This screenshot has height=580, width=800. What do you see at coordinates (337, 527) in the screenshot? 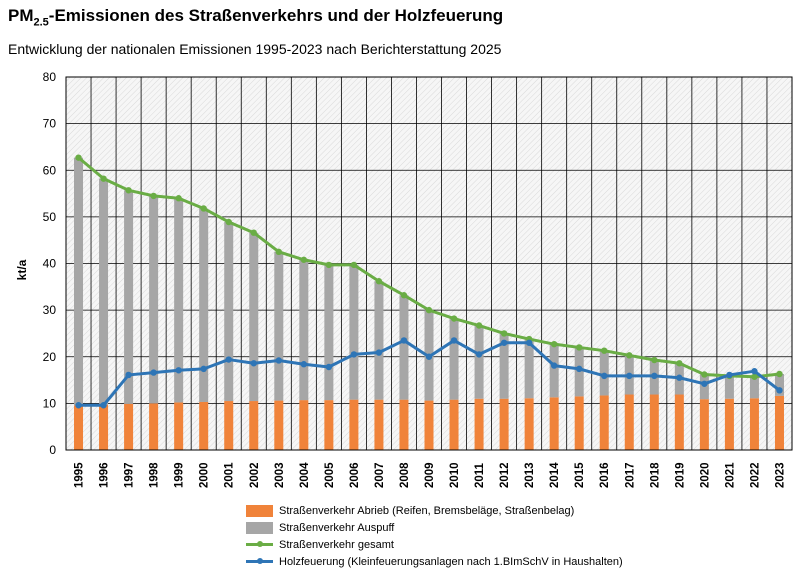
I see `legend-label-auspuff: Straßenverkehr Auspuff` at bounding box center [337, 527].